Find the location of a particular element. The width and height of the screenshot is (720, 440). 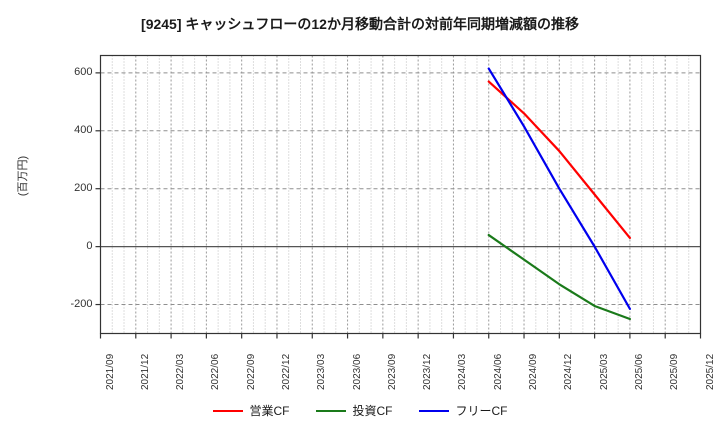

y-tick-label: -200 is located at coordinates (81, 303).